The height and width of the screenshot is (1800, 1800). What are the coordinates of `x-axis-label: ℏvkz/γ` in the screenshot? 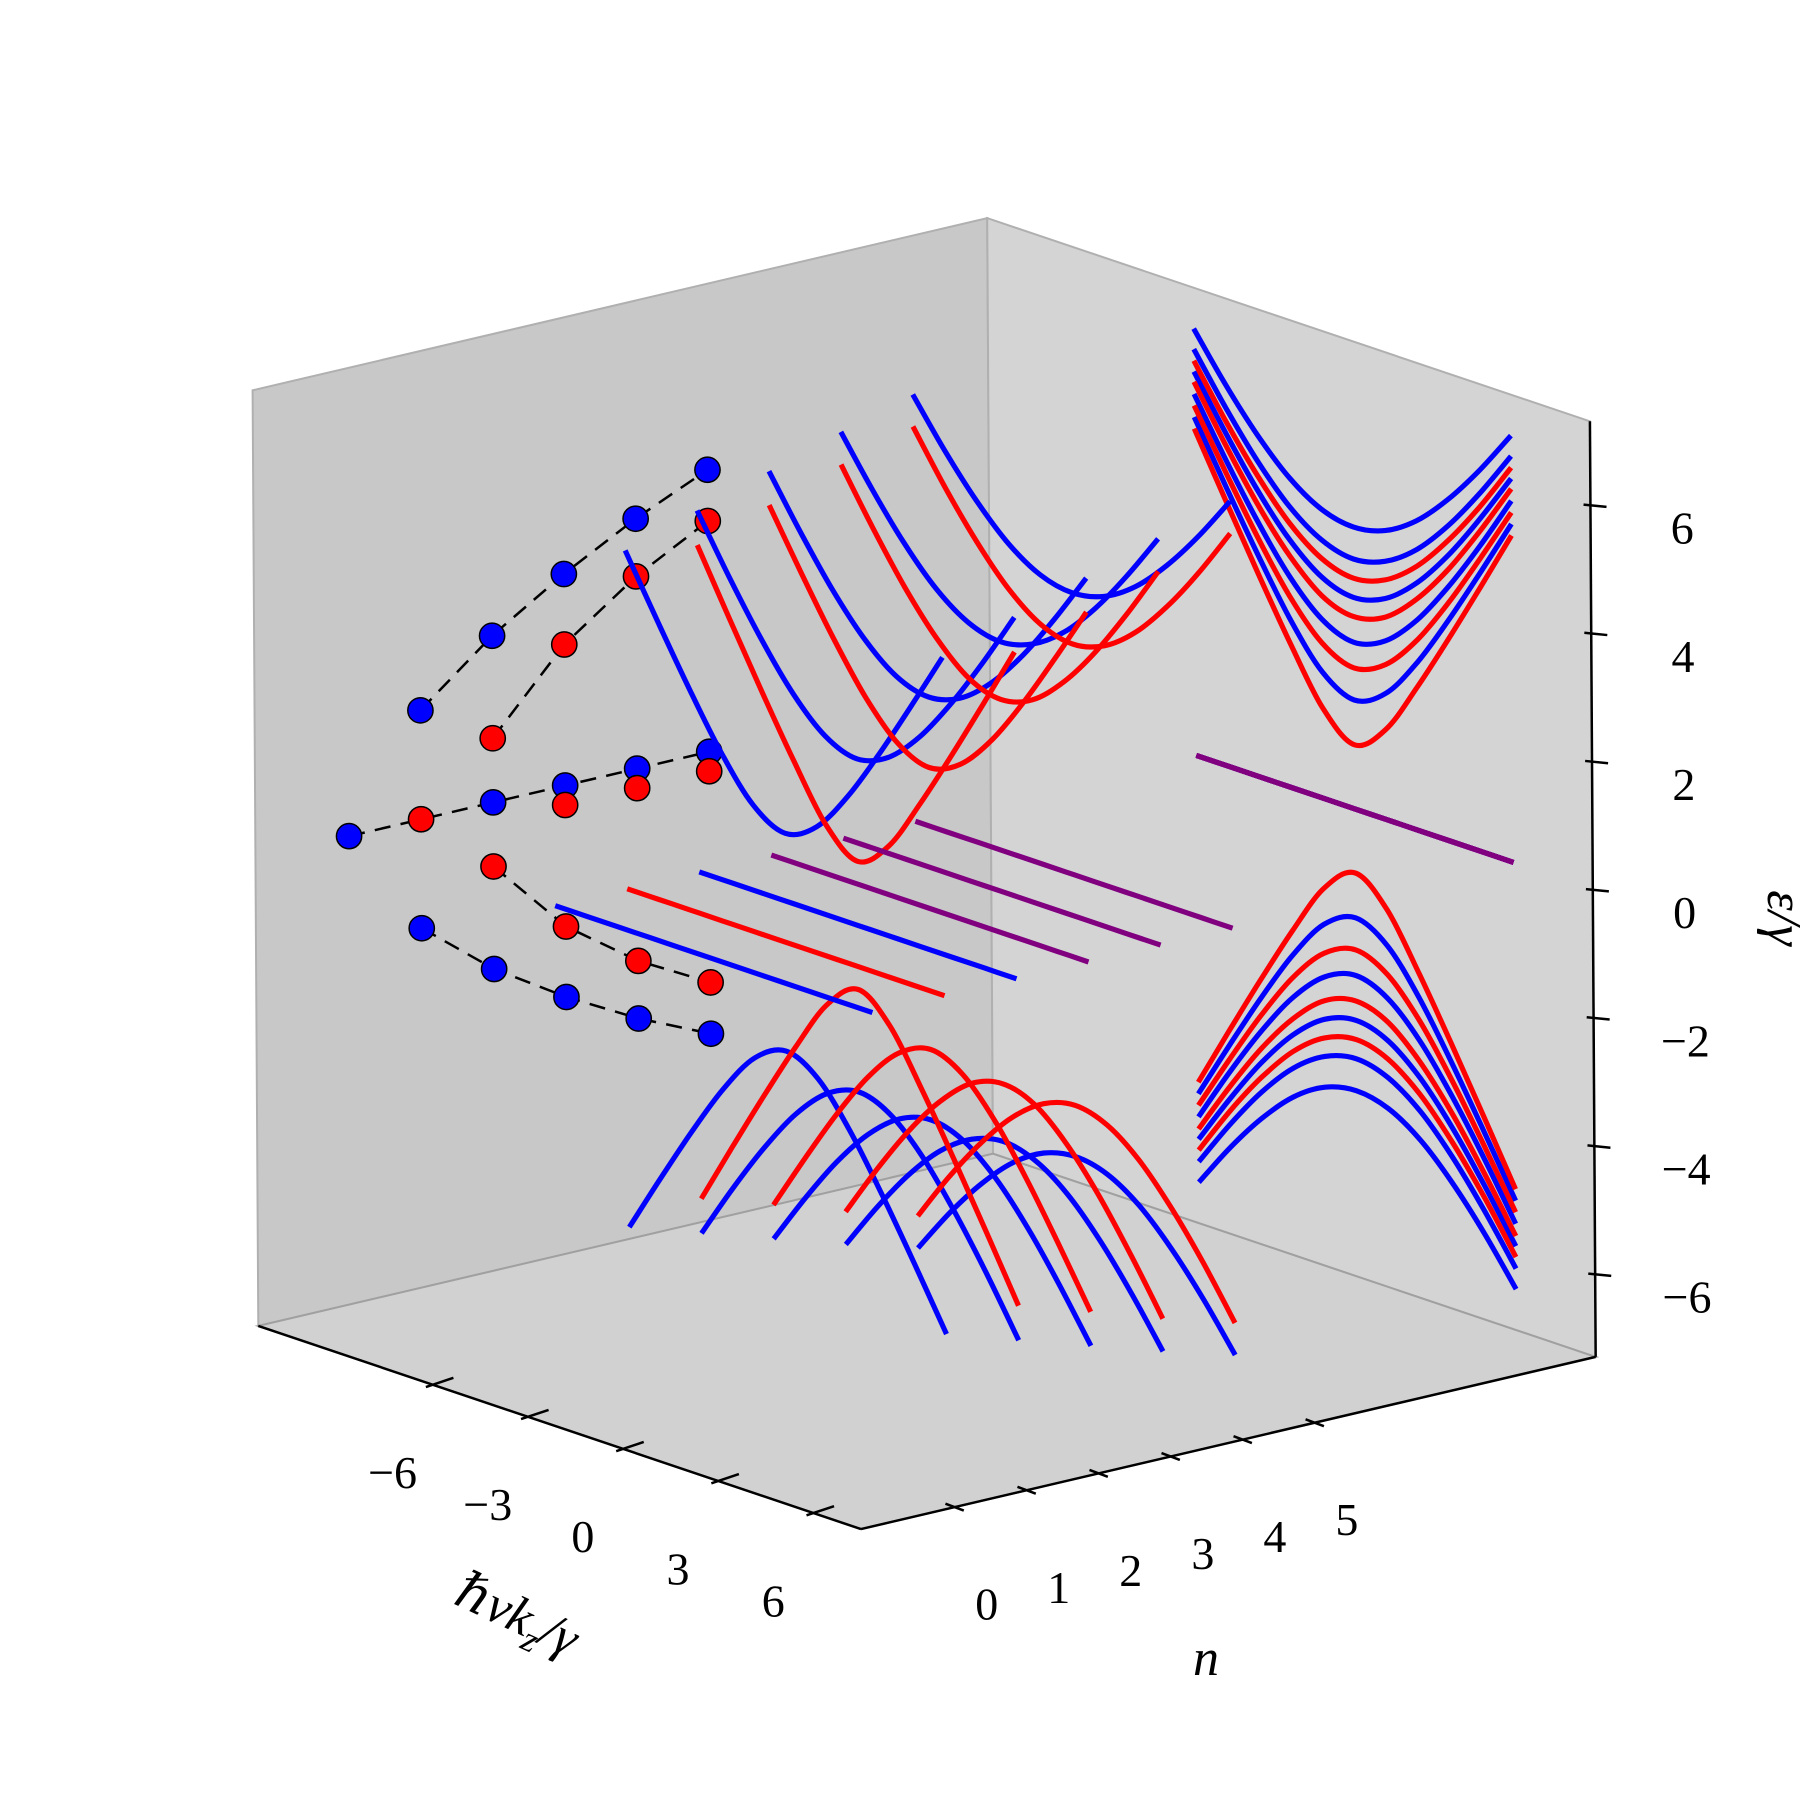 It's located at (515, 1619).